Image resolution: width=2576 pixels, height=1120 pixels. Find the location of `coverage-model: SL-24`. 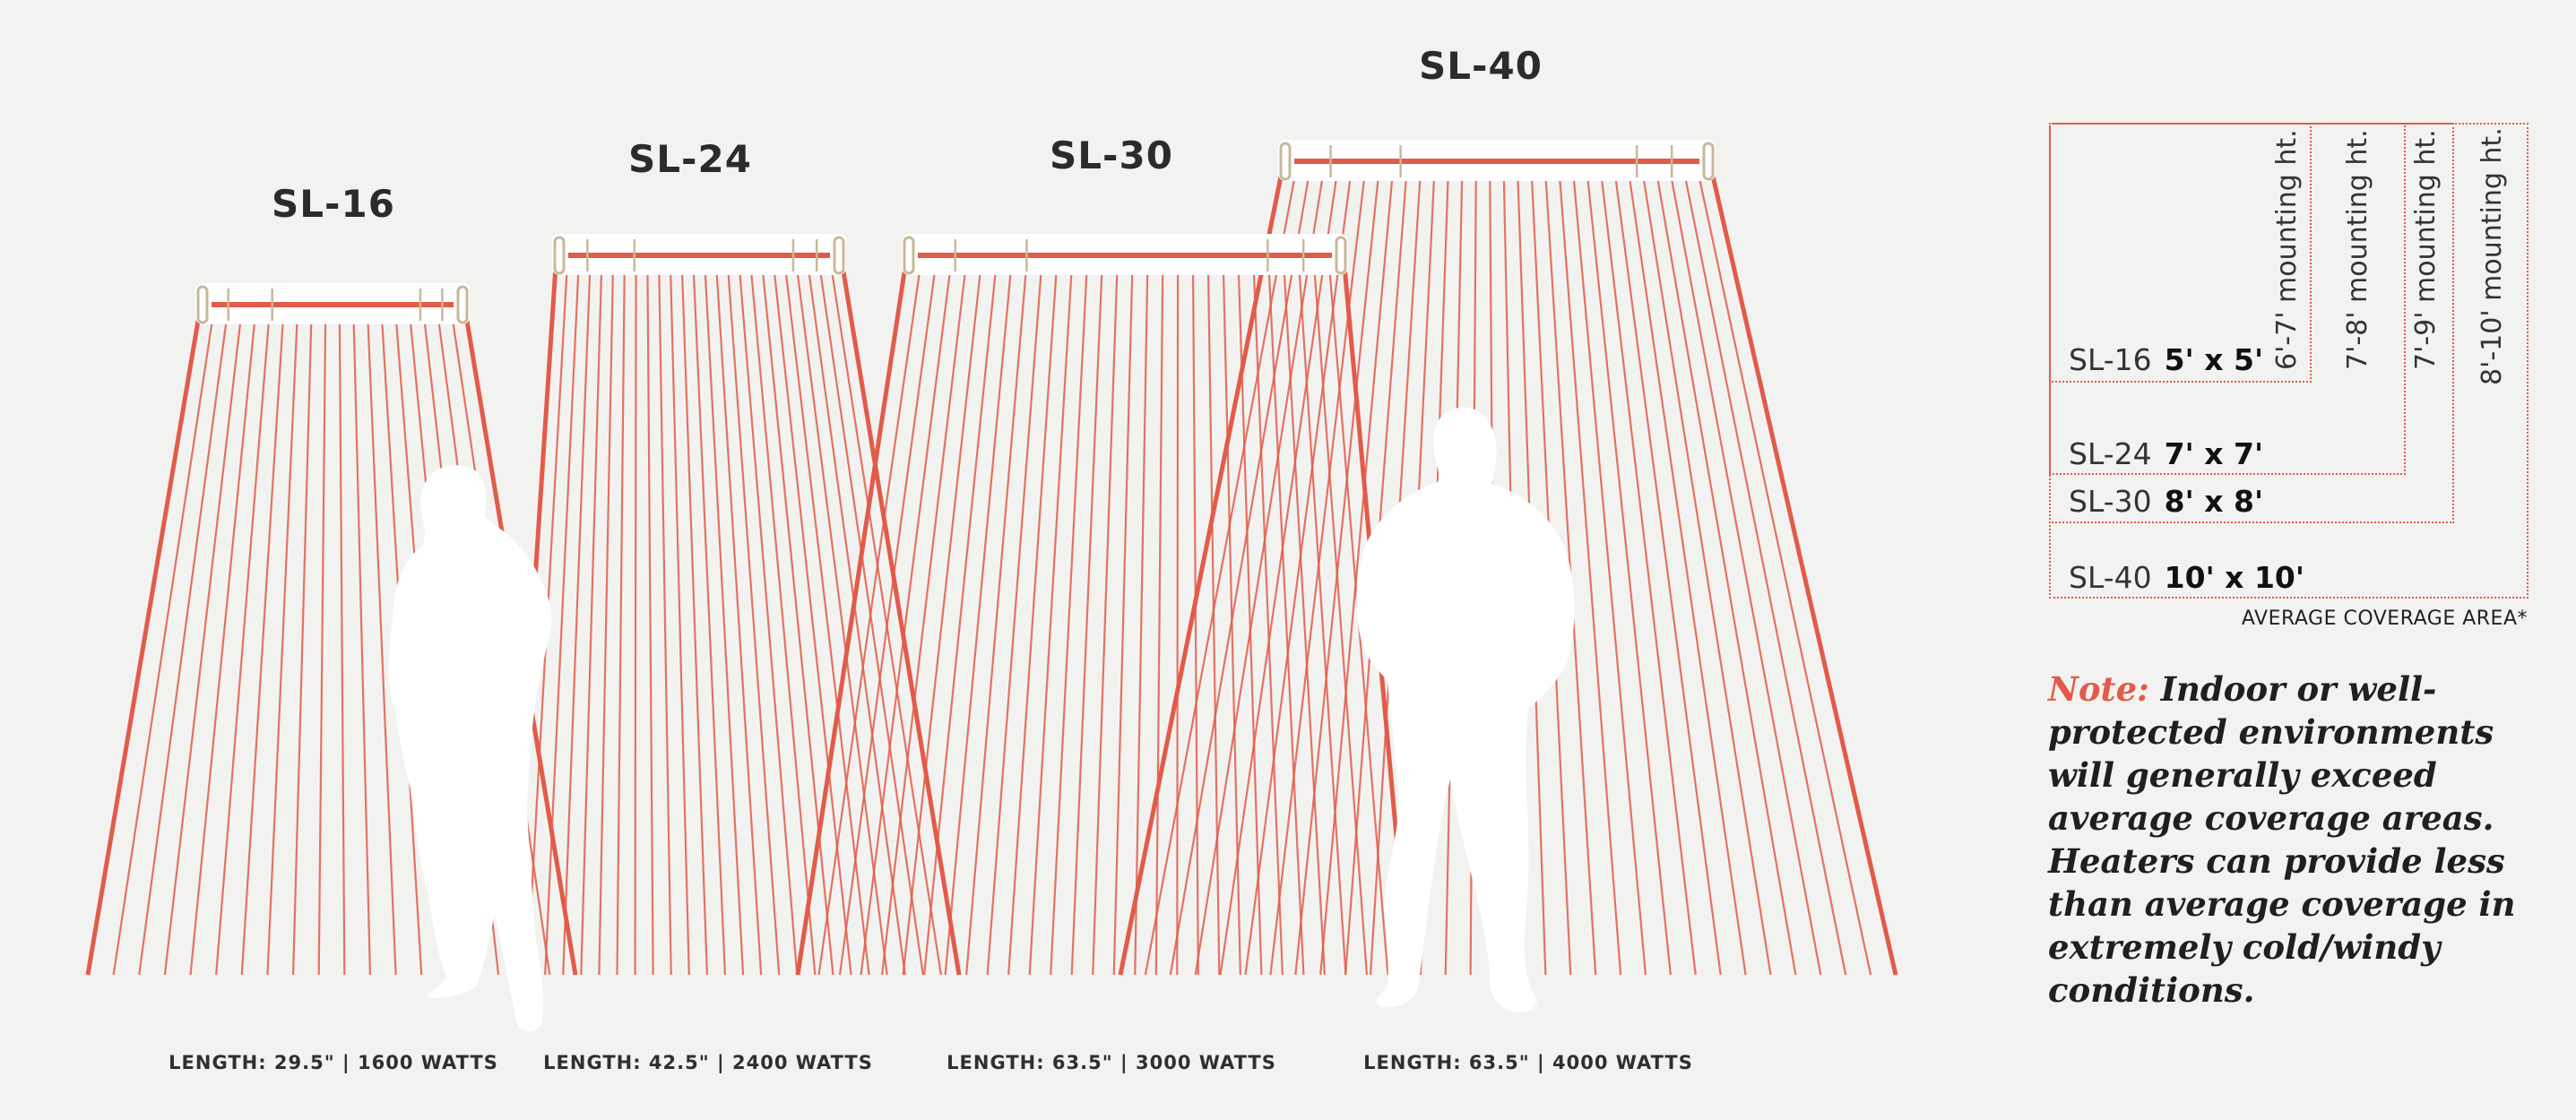

coverage-model: SL-24 is located at coordinates (2110, 454).